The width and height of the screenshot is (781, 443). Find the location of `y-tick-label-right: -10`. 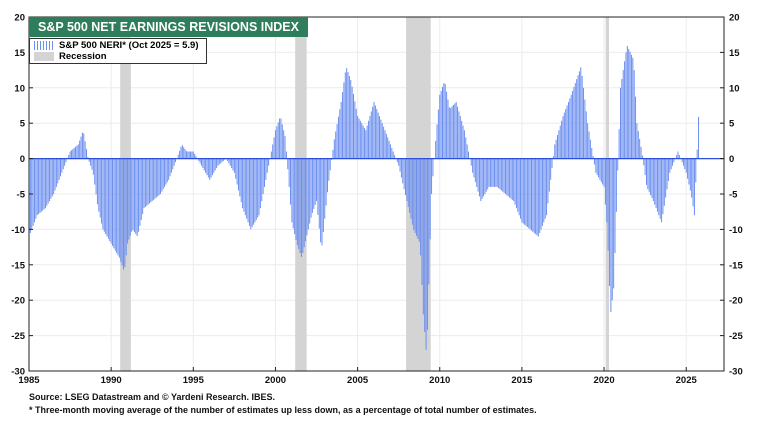

y-tick-label-right: -10 is located at coordinates (736, 230).